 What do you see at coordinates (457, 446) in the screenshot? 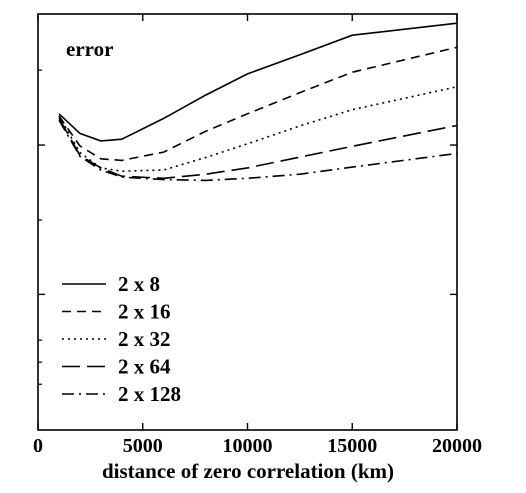
I see `x-tick-label: 20000` at bounding box center [457, 446].